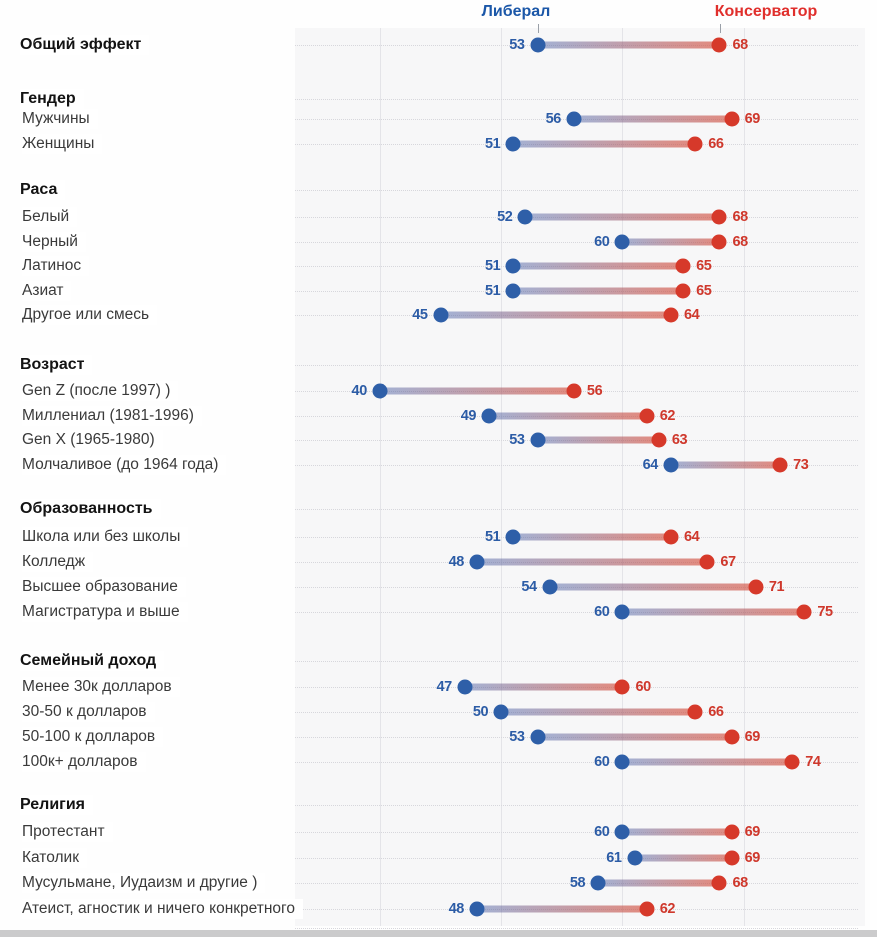 This screenshot has height=937, width=877. Describe the element at coordinates (67, 832) in the screenshot. I see `row-label: Протестант` at that location.